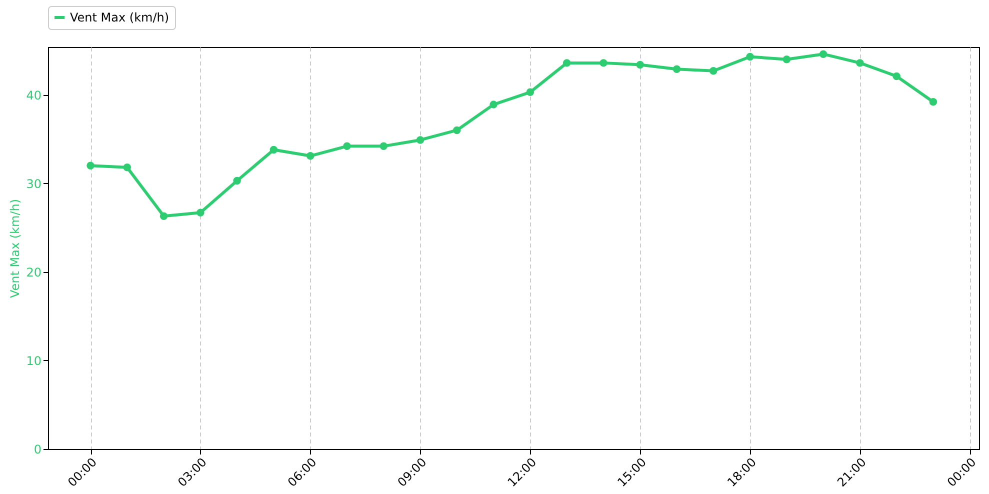 The width and height of the screenshot is (989, 494). What do you see at coordinates (34, 95) in the screenshot?
I see `y-tick-label: 40` at bounding box center [34, 95].